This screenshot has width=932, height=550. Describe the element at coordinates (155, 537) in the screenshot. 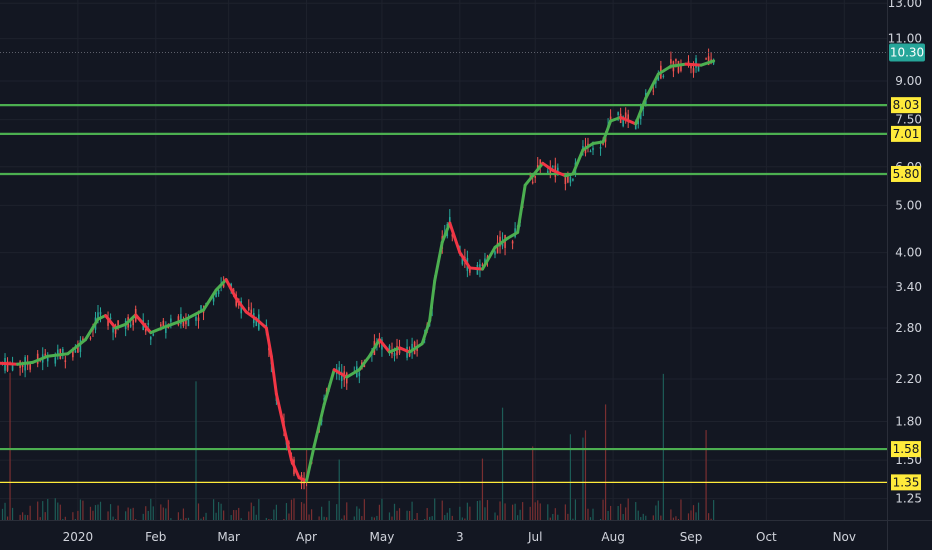

I see `time-tick-label: Feb` at that location.